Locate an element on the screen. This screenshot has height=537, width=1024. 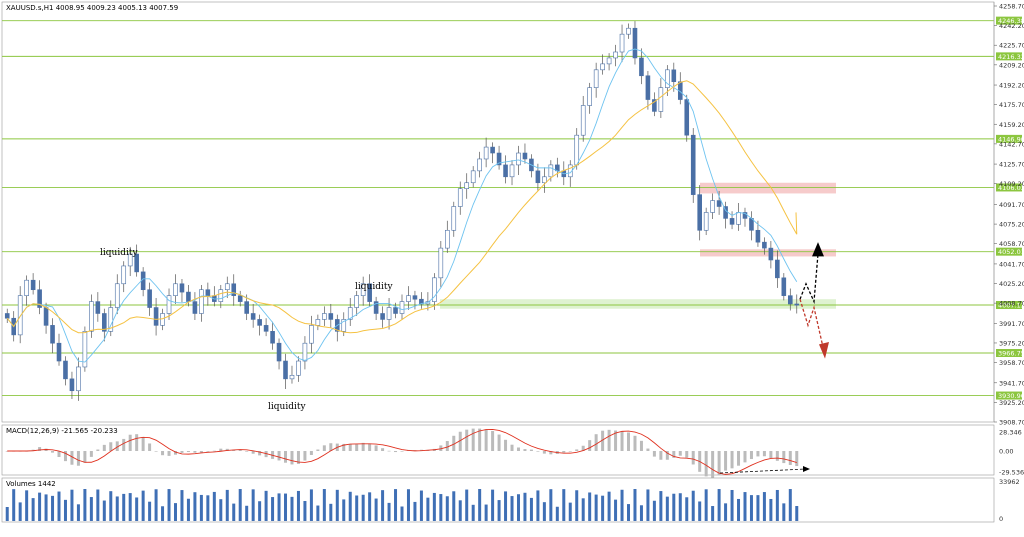
macd-arrowhead is located at coordinates (806, 469).